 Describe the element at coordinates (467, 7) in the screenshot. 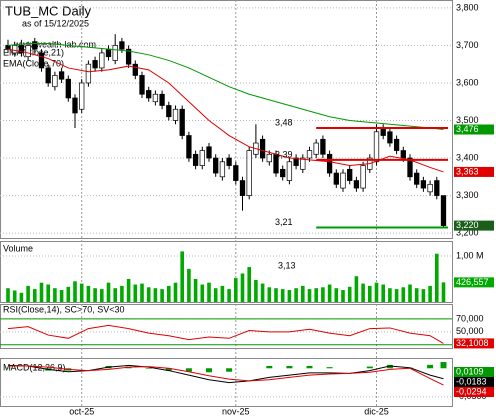

I see `y-tick-label: 3,800` at that location.